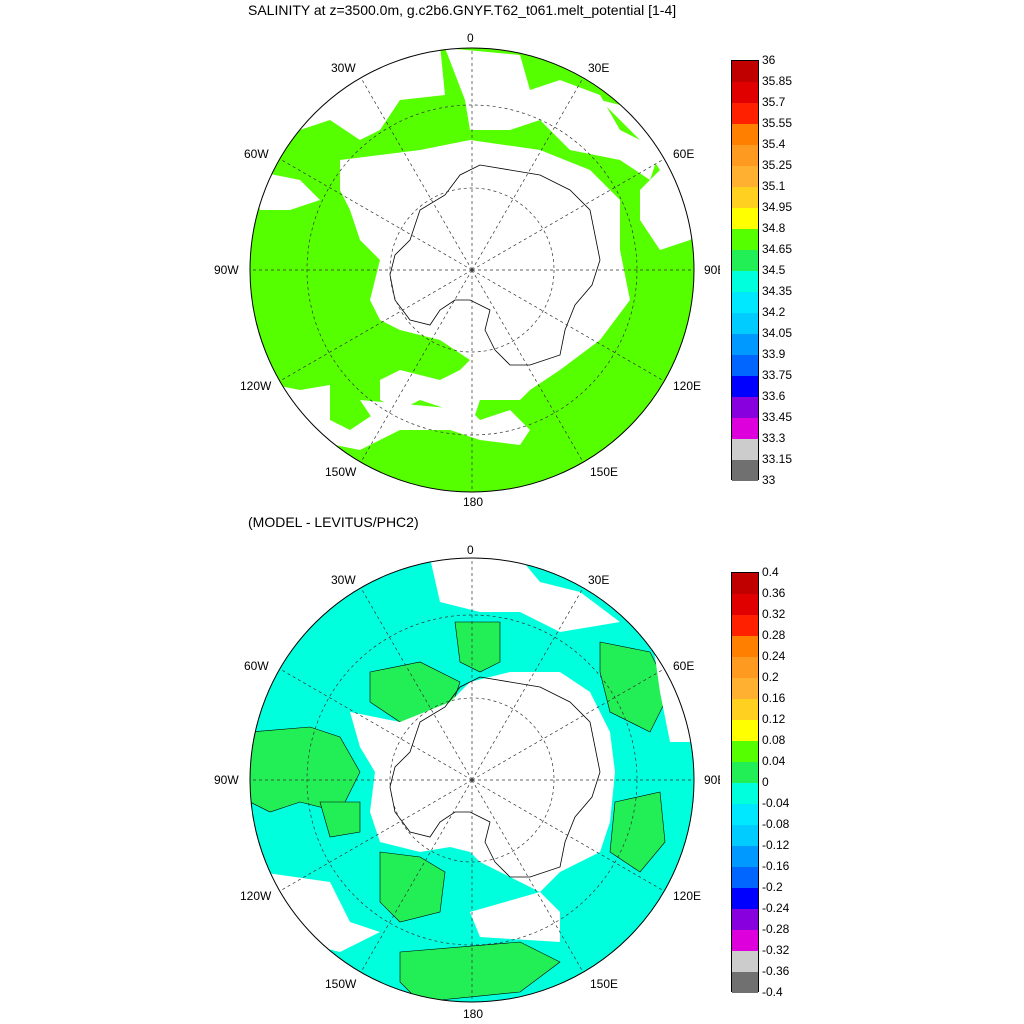 The width and height of the screenshot is (1024, 1024). Describe the element at coordinates (774, 740) in the screenshot. I see `colorbar-label: 0.08` at that location.